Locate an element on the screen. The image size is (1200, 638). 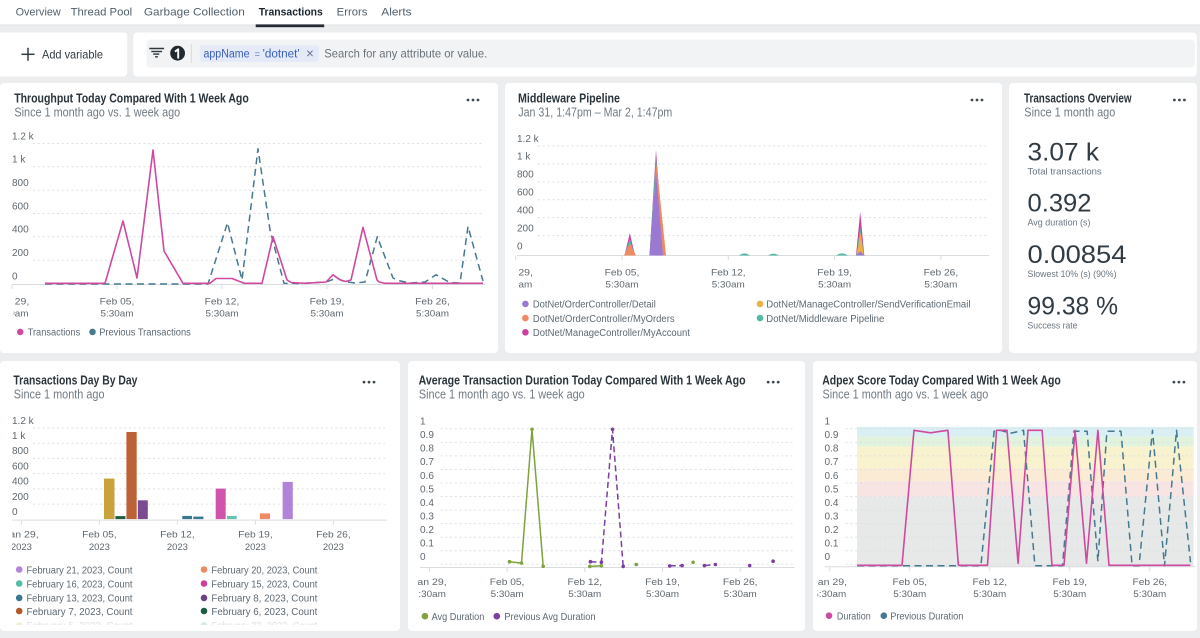
svg-text: Errors is located at coordinates (352, 13).